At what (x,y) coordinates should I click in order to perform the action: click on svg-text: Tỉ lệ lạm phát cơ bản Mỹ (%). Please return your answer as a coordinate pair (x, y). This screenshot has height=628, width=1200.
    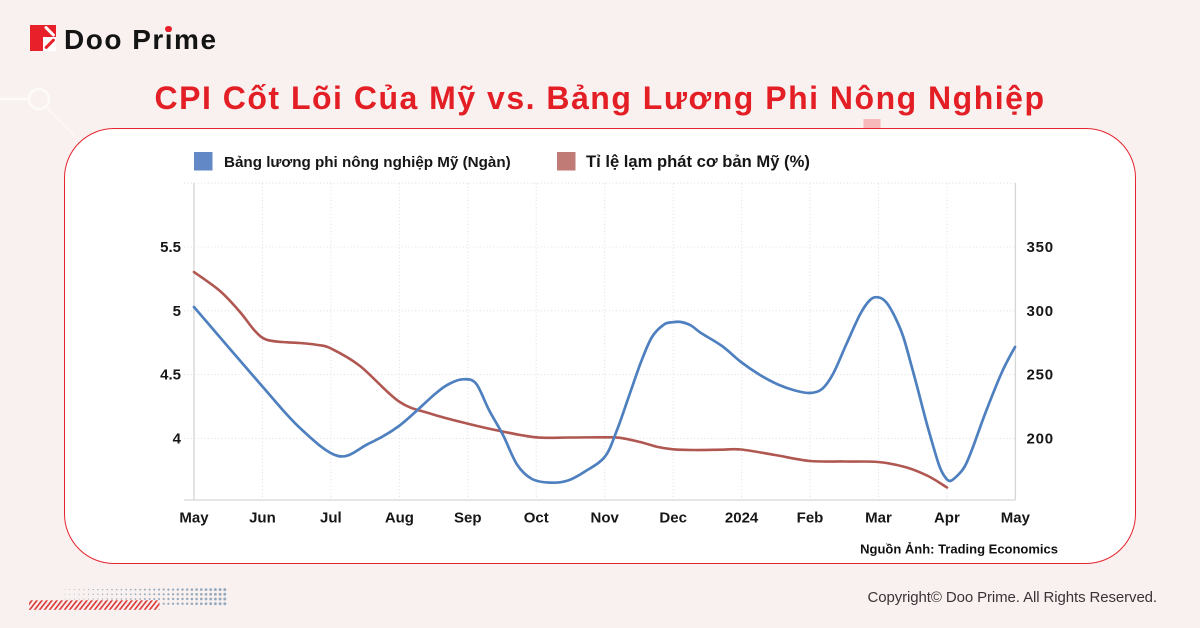
    Looking at the image, I should click on (698, 161).